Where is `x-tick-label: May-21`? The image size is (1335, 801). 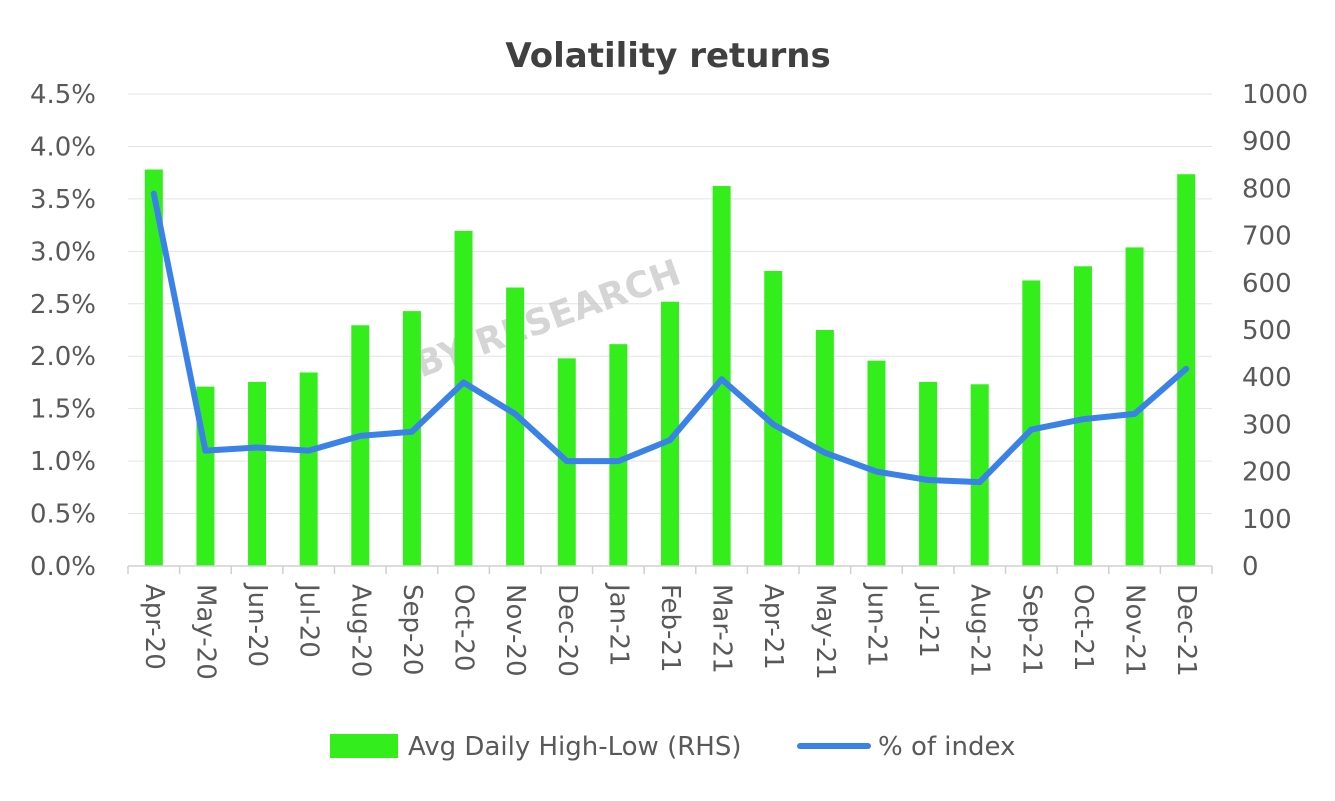 x-tick-label: May-21 is located at coordinates (825, 632).